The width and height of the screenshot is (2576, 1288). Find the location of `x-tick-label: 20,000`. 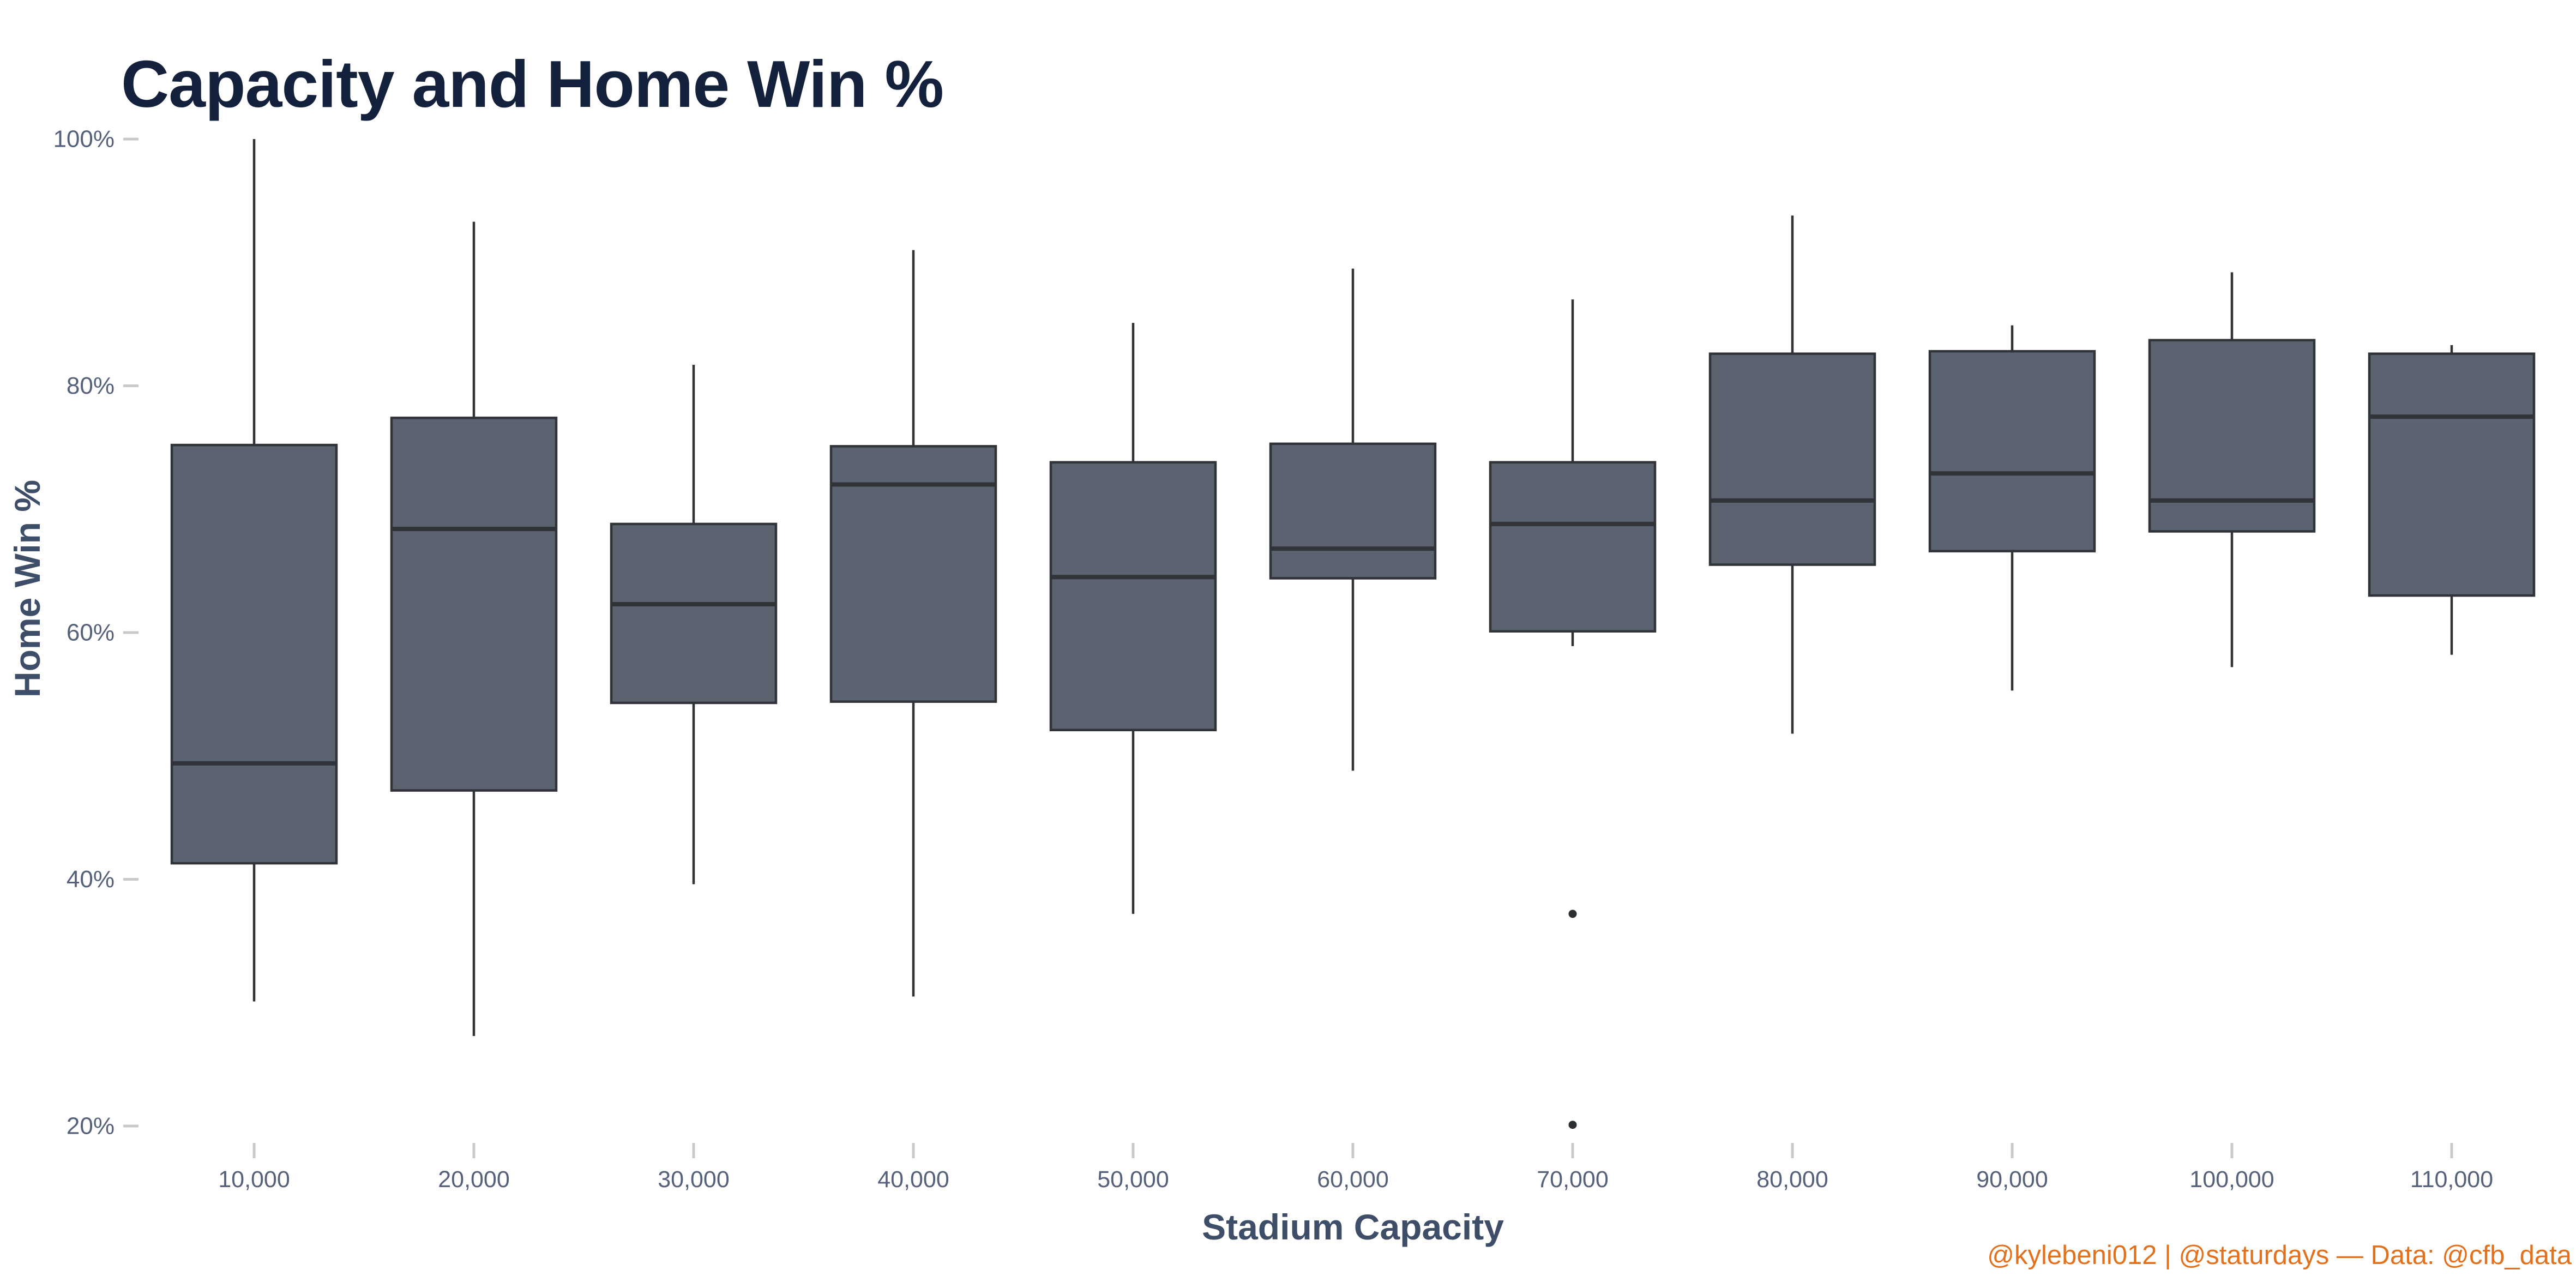

x-tick-label: 20,000 is located at coordinates (474, 1179).